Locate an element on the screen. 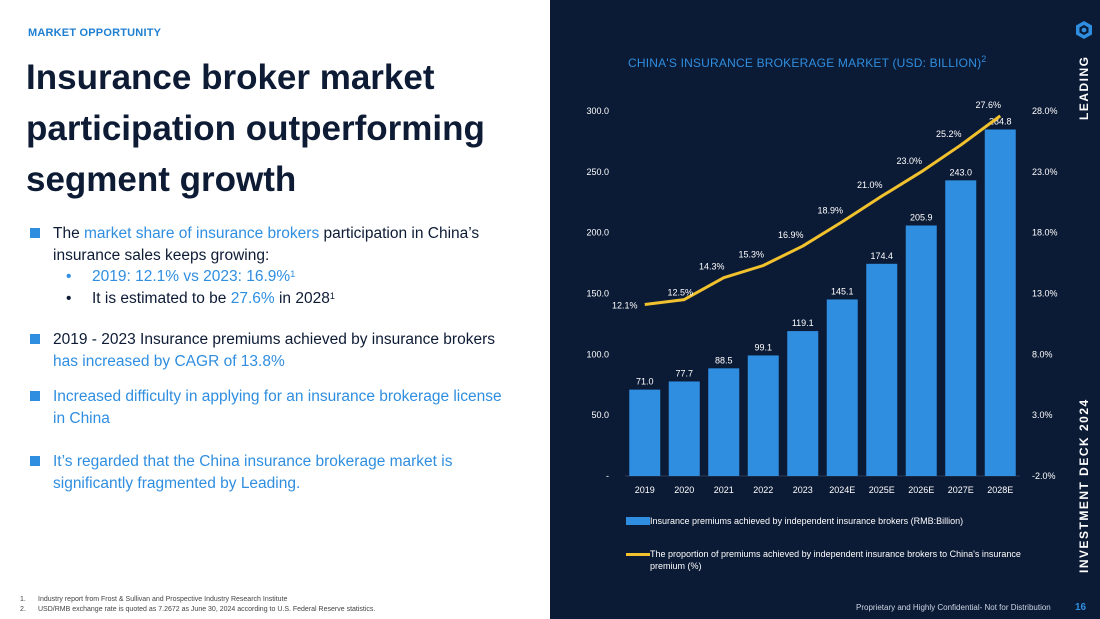 The height and width of the screenshot is (619, 1100). sub-bullet-2028: • It is estimated to be 27.6% in 20281 is located at coordinates (270, 299).